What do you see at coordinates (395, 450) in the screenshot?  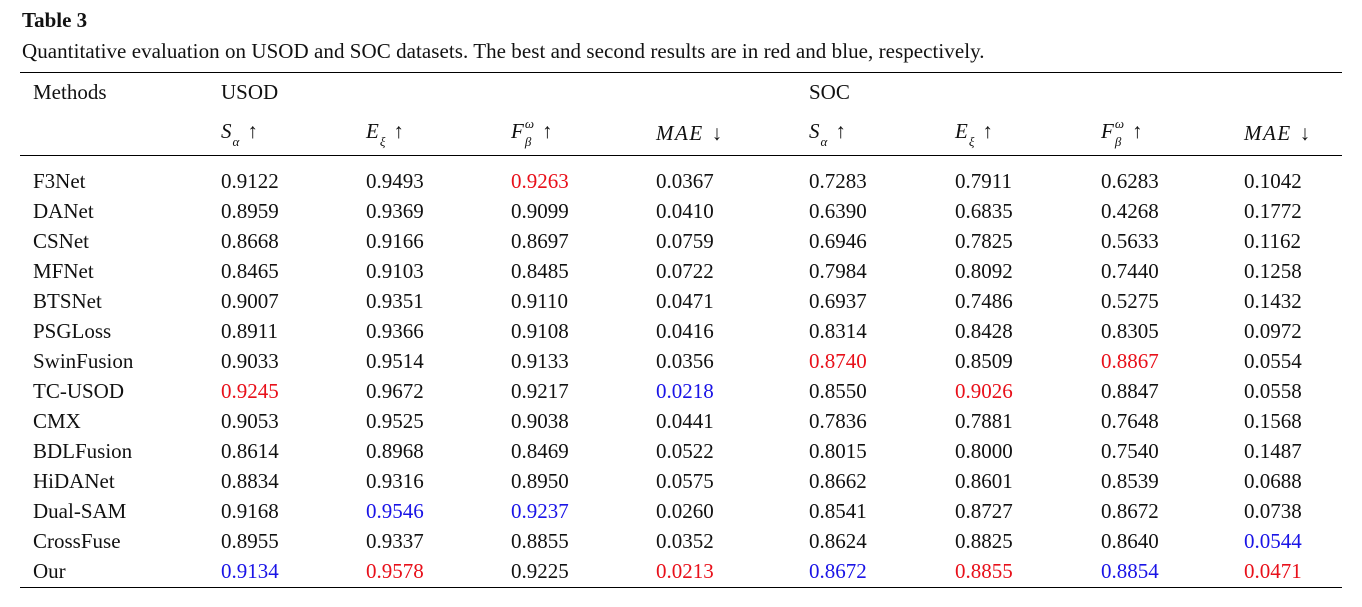 I see `value-cell: 0.8968` at bounding box center [395, 450].